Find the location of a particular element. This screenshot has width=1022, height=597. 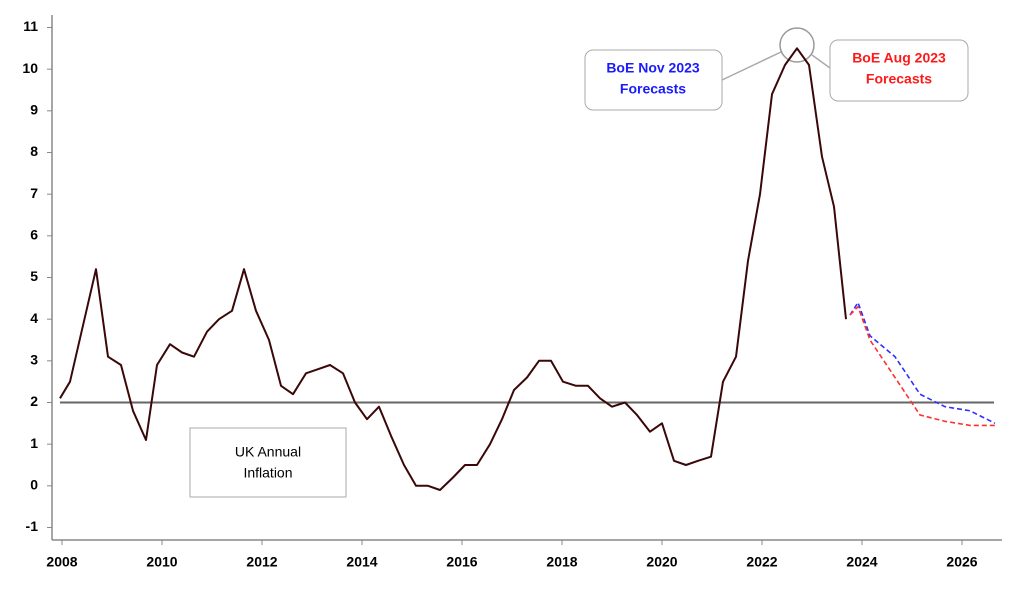

y-tick-label: 4 is located at coordinates (34, 318).